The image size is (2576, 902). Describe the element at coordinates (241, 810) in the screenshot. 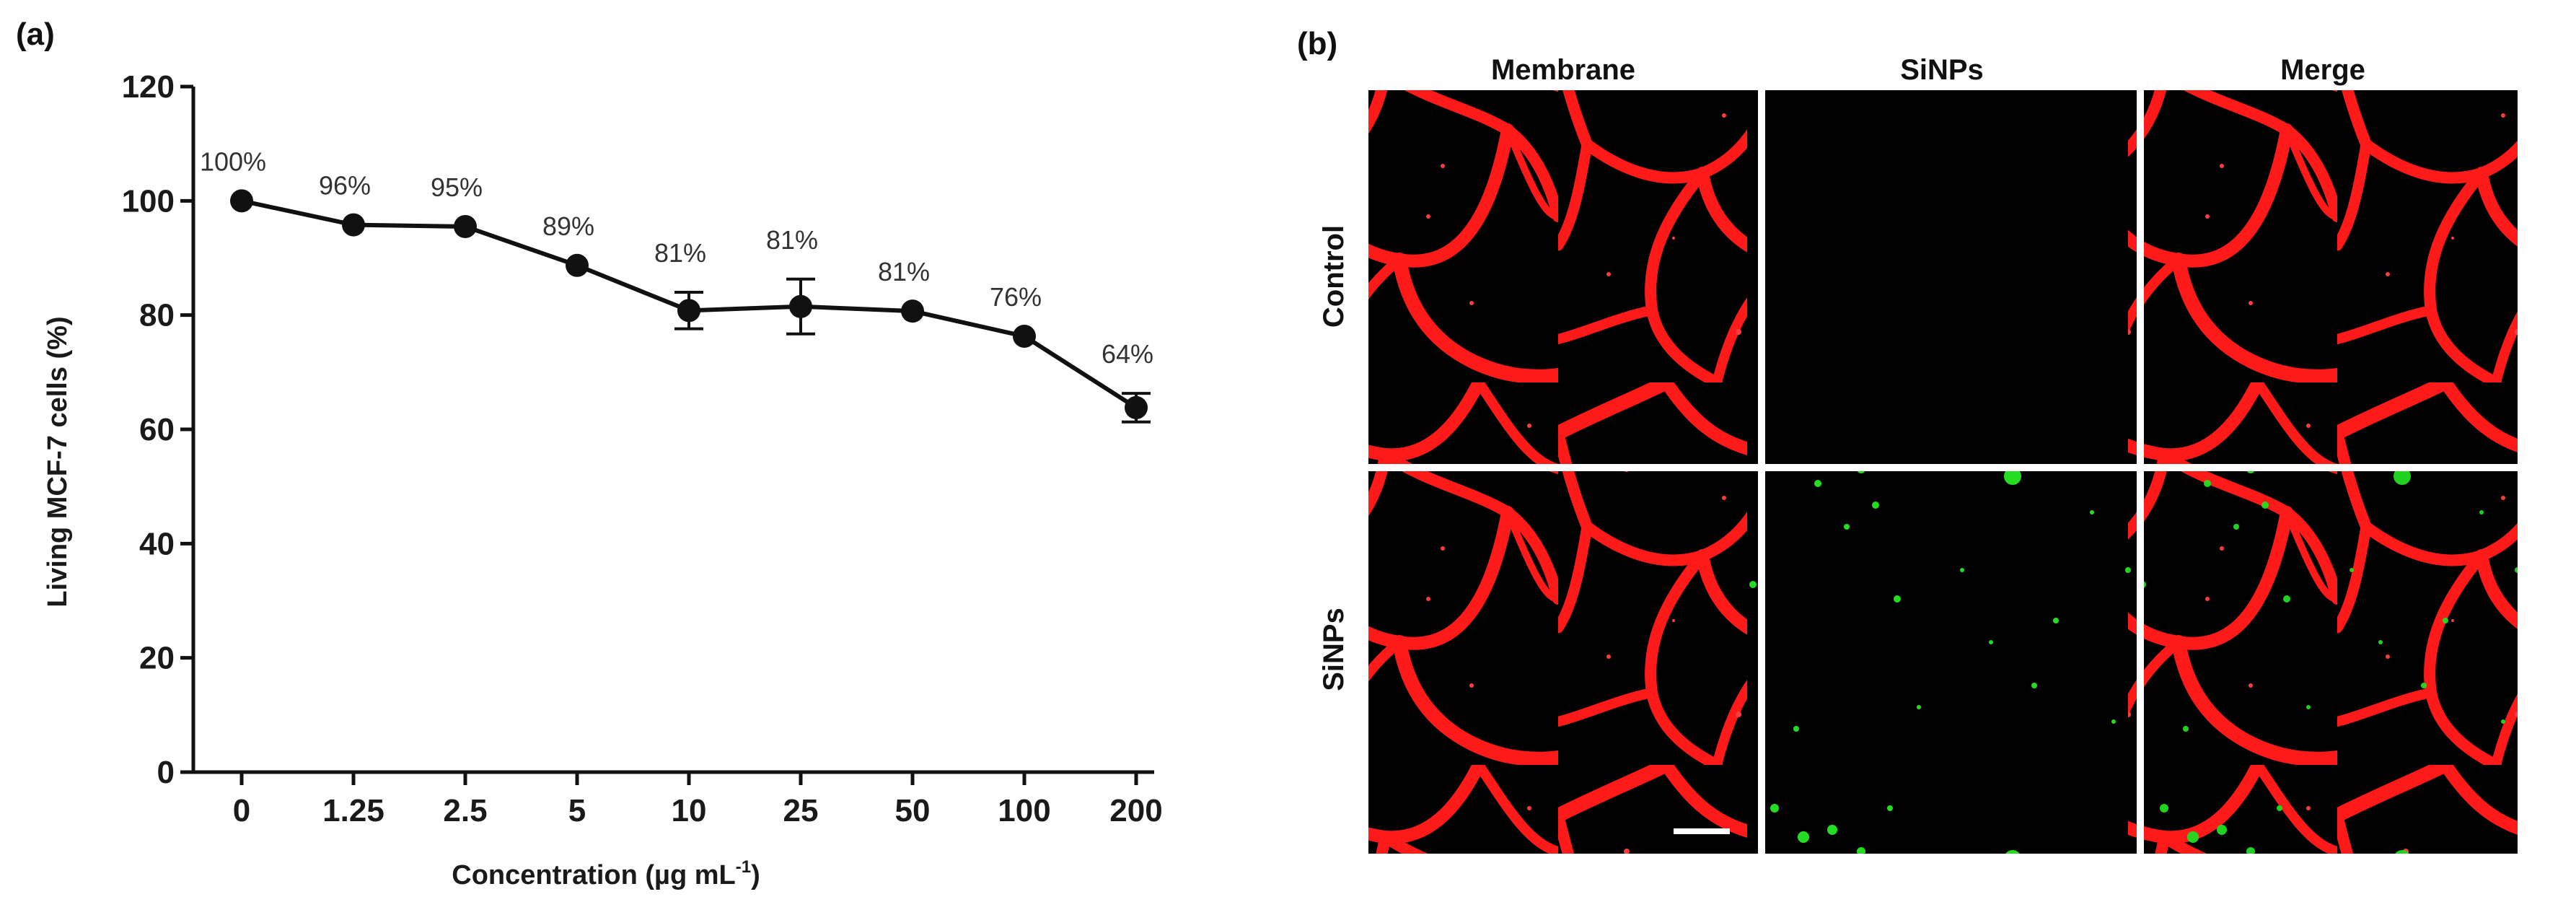

I see `x-tick-label: 0` at that location.